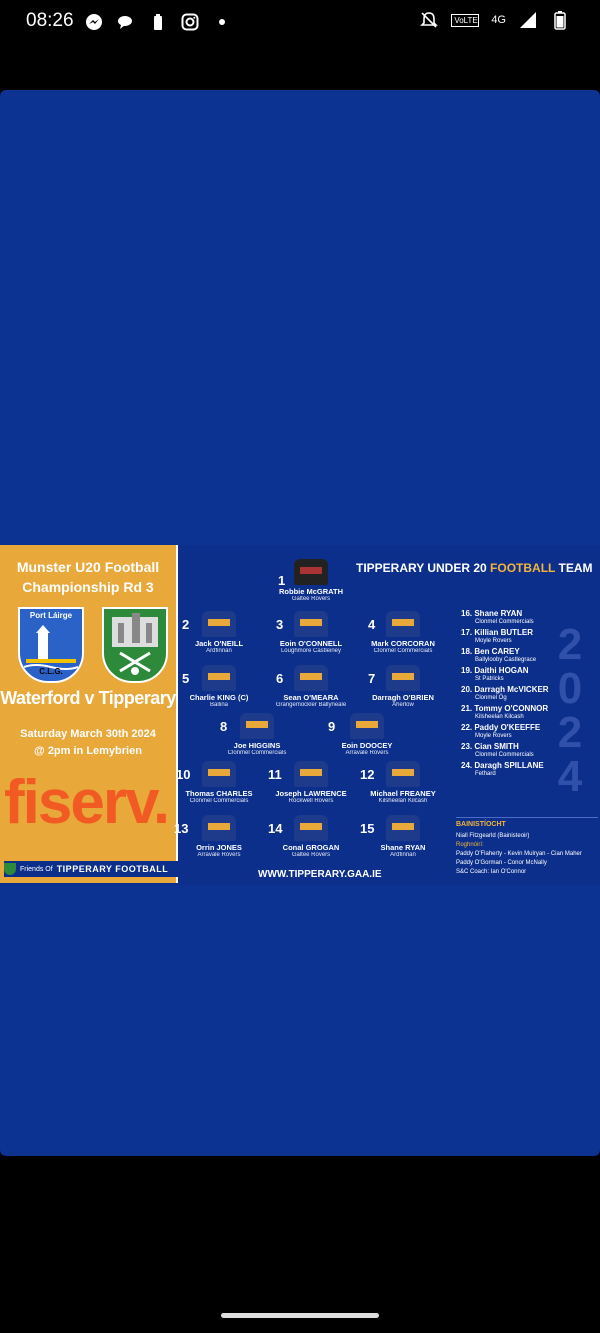  Describe the element at coordinates (505, 712) in the screenshot. I see `list-item: 21. Tommy O'CONNOR Kilsheelan Kilcash` at that location.